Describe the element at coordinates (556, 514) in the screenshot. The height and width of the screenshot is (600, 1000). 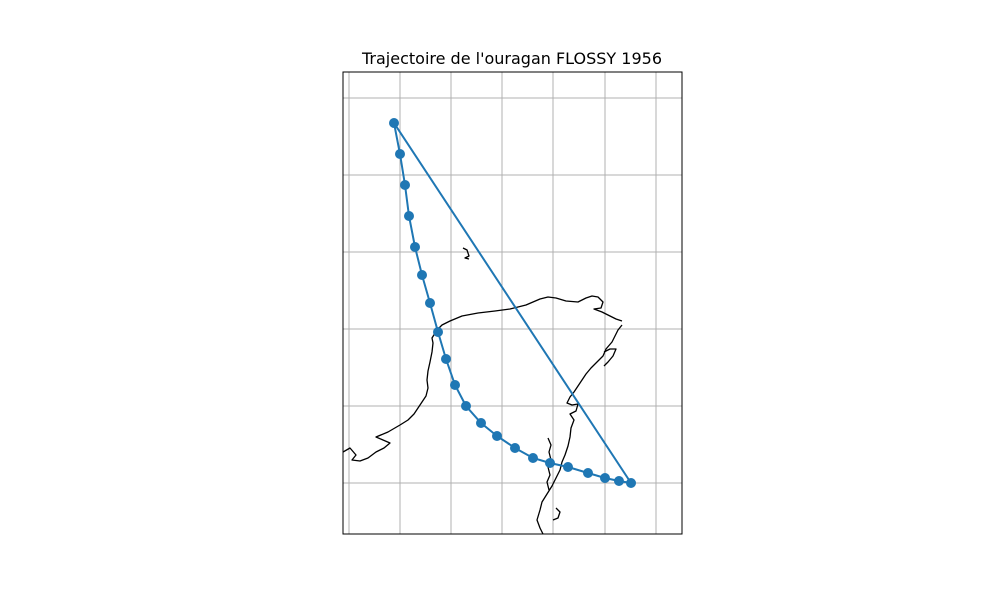
I see `coastline-caribbean-island` at that location.